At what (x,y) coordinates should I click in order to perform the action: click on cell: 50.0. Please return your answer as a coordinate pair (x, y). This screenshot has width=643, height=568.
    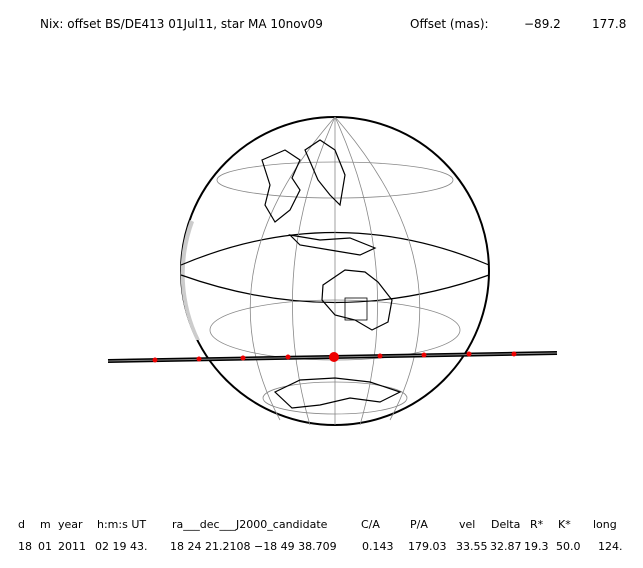
    Looking at the image, I should click on (568, 546).